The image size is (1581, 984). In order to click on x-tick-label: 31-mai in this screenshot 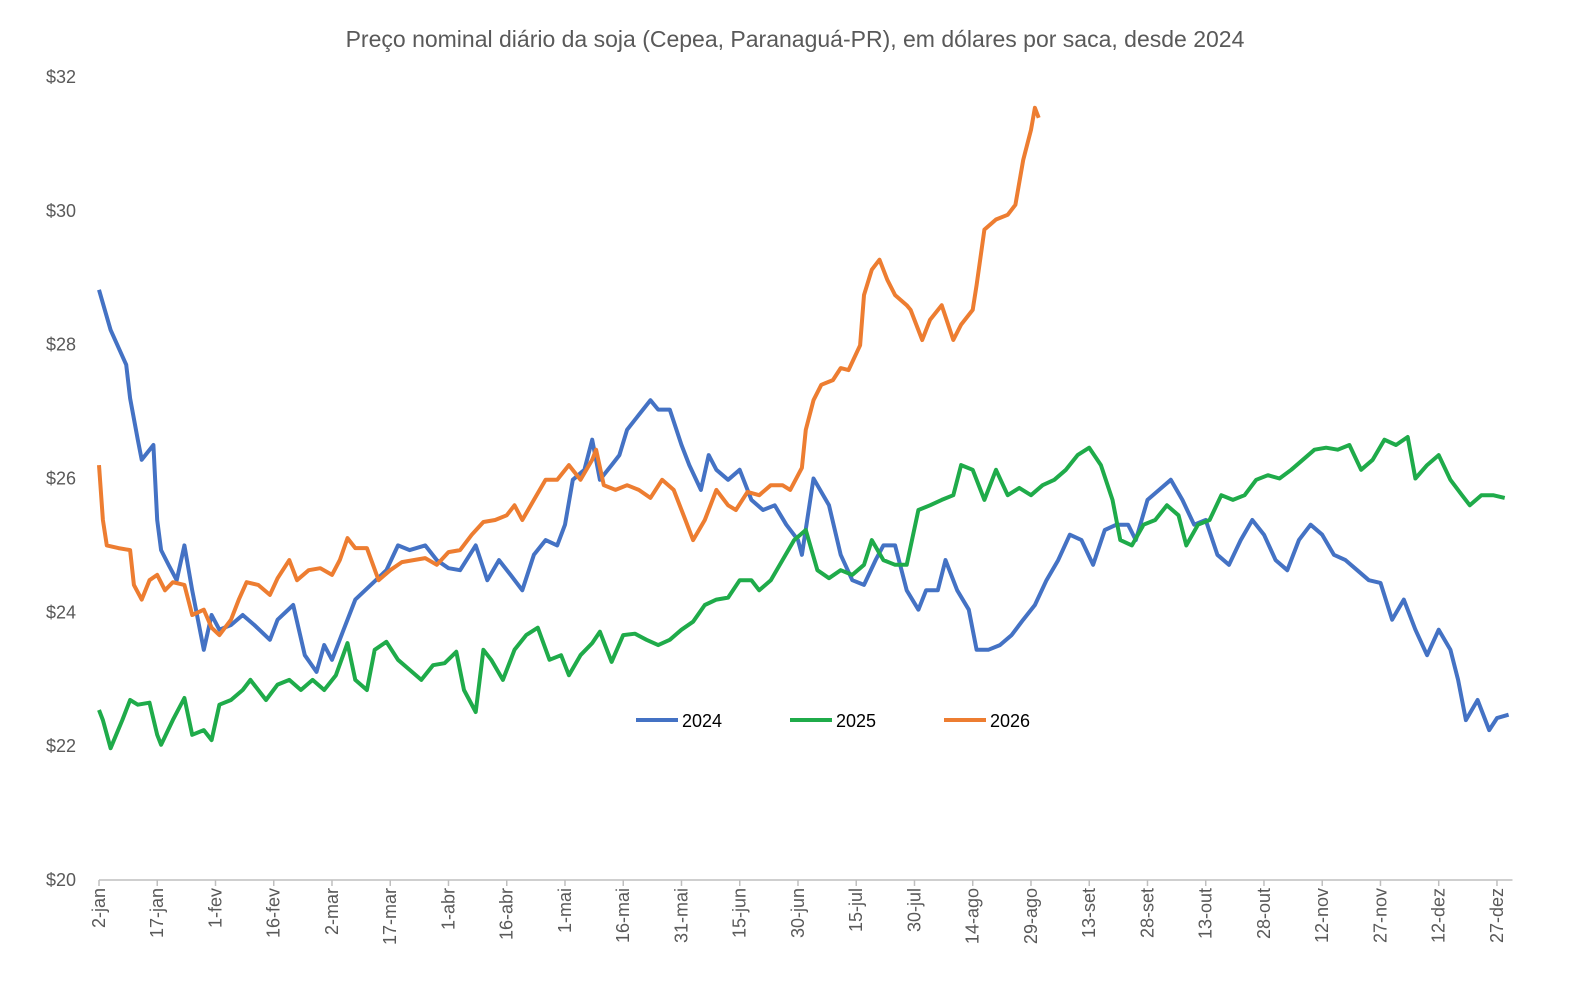, I will do `click(681, 915)`.